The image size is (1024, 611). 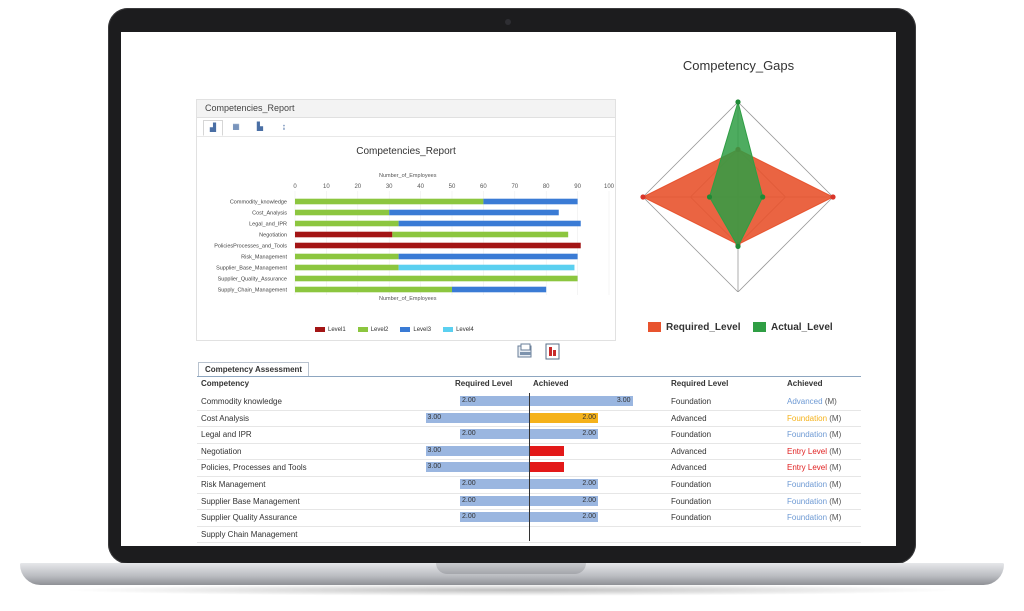 What do you see at coordinates (269, 214) in the screenshot?
I see `category-label: Cost_Analysis` at bounding box center [269, 214].